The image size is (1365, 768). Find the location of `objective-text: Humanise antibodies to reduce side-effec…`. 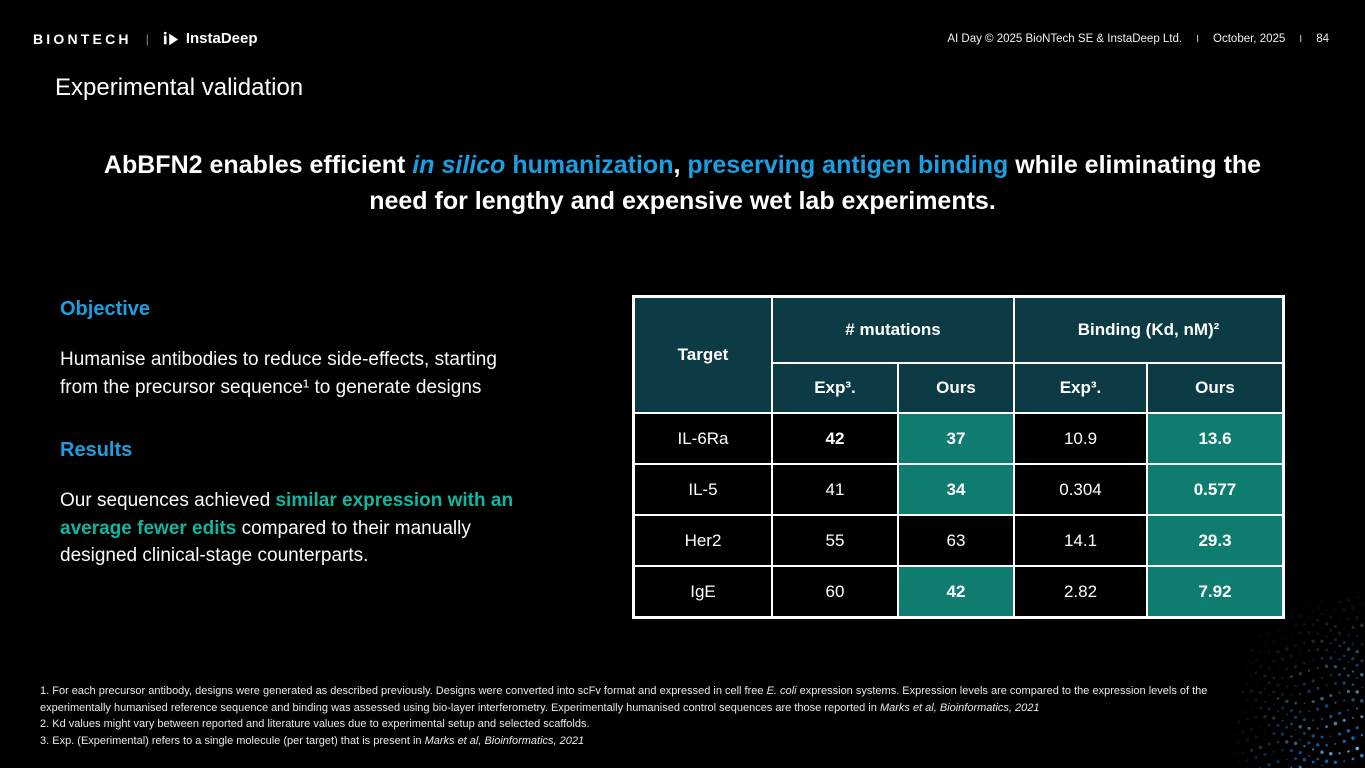

objective-text: Humanise antibodies to reduce side-effec… is located at coordinates (278, 373).